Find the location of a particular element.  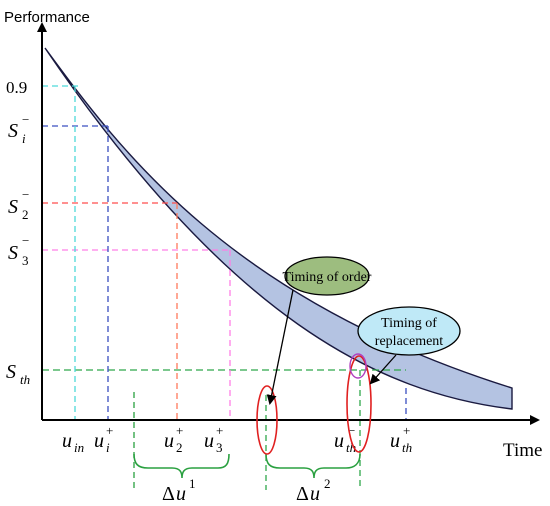

svg-text: in is located at coordinates (79, 447).